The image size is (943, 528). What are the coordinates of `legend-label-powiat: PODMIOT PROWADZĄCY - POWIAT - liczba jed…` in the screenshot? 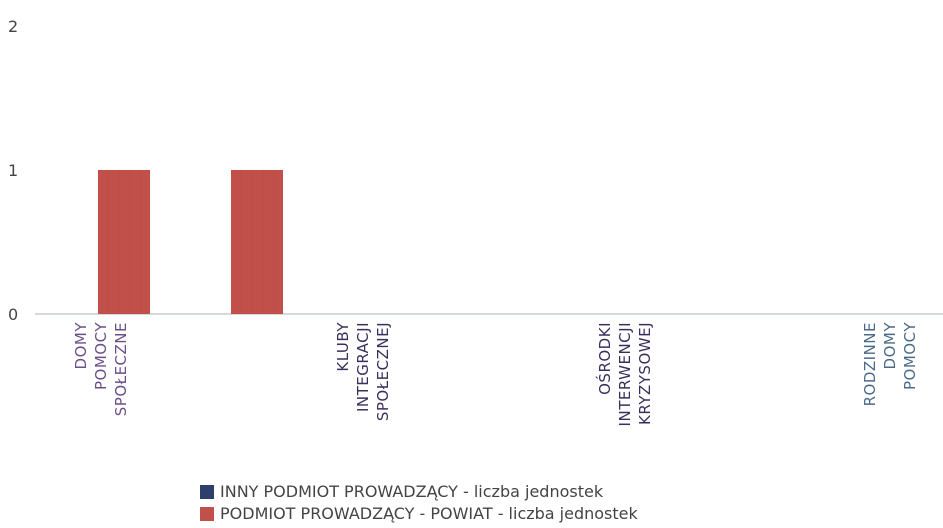 It's located at (429, 513).